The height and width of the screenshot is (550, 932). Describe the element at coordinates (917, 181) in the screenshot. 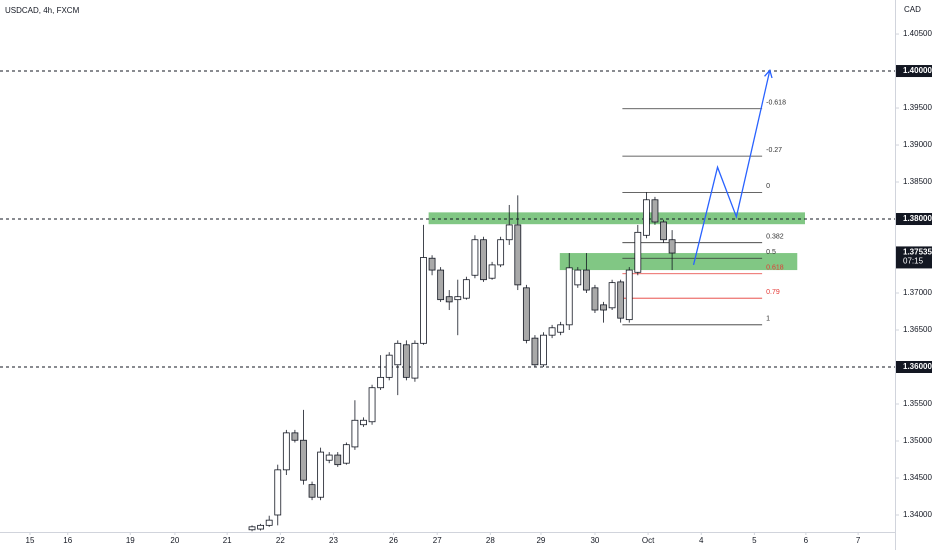

I see `y-tick-label: 1.38500` at that location.